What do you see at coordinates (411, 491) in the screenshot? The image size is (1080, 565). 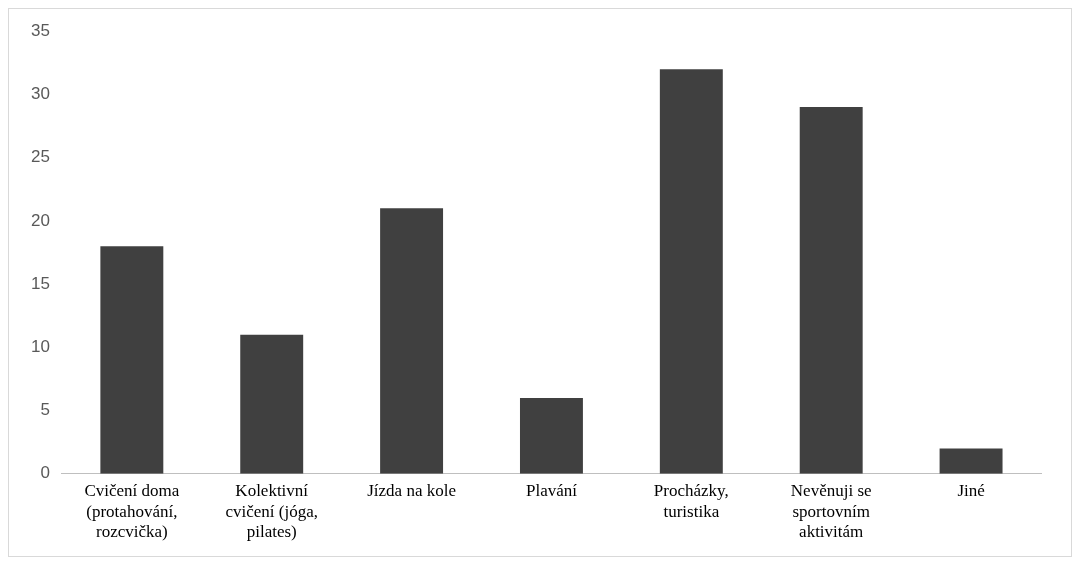 I see `x-tick-label: Jízda na kole` at bounding box center [411, 491].